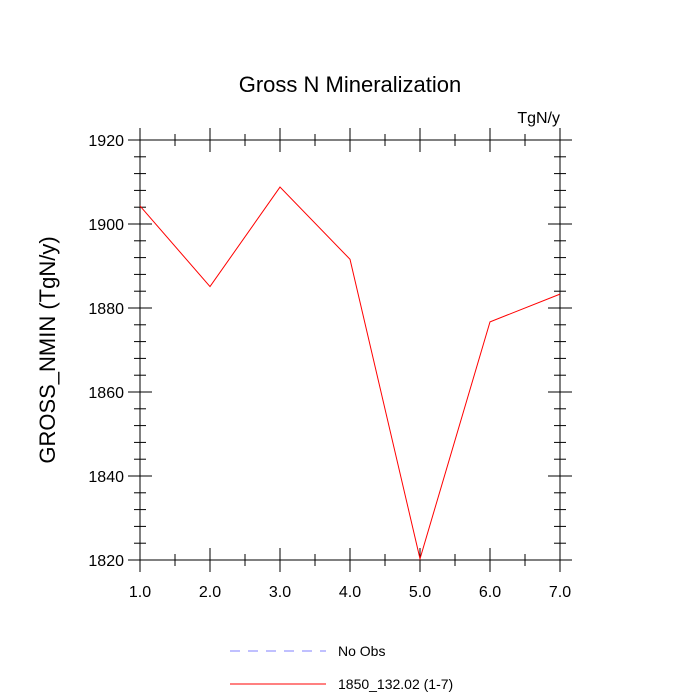 This screenshot has height=700, width=700. Describe the element at coordinates (280, 592) in the screenshot. I see `x-tick-label: 3.0` at that location.